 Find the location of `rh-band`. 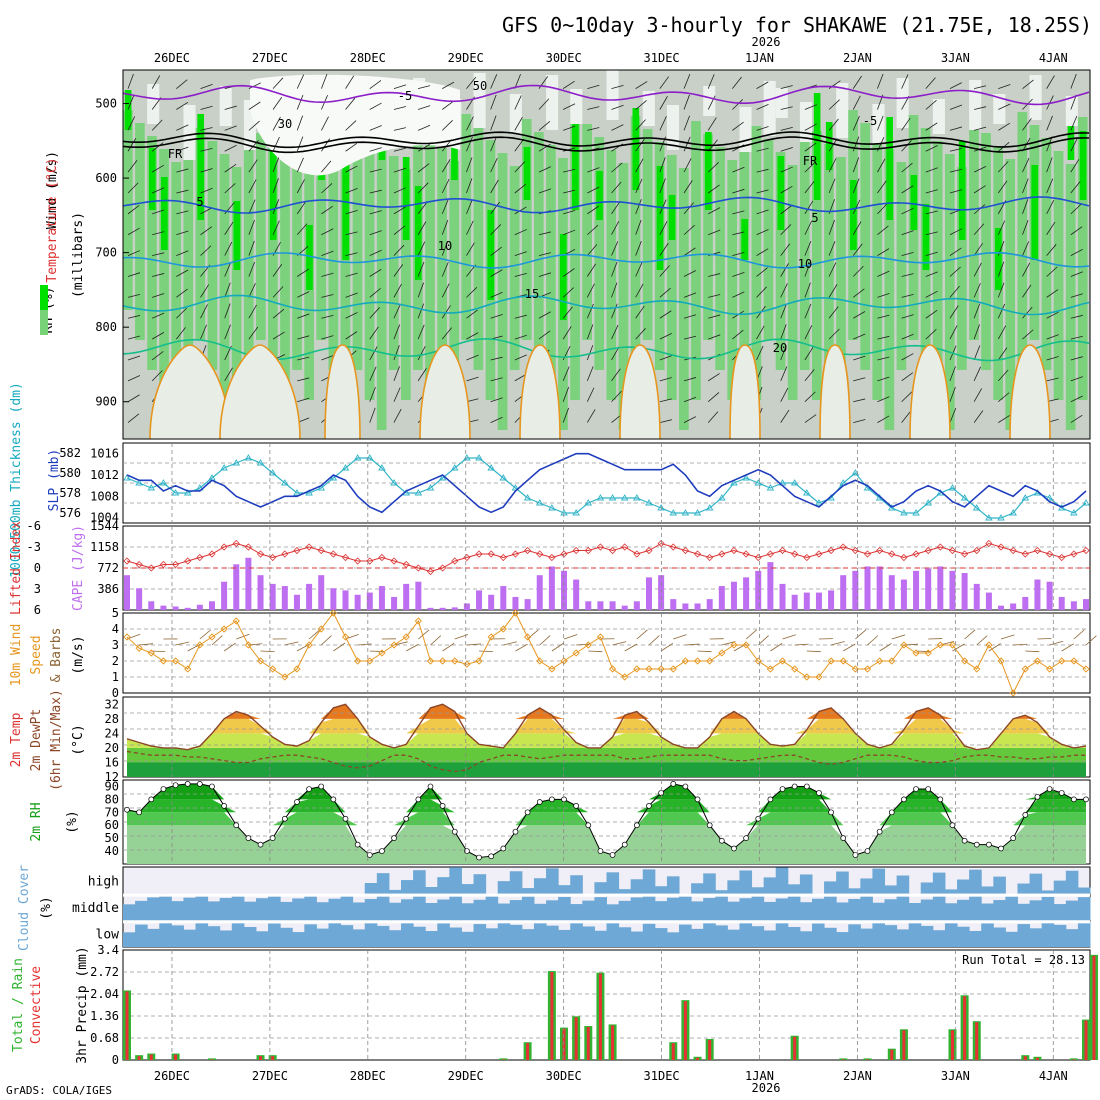

rh-band is located at coordinates (606, 791).